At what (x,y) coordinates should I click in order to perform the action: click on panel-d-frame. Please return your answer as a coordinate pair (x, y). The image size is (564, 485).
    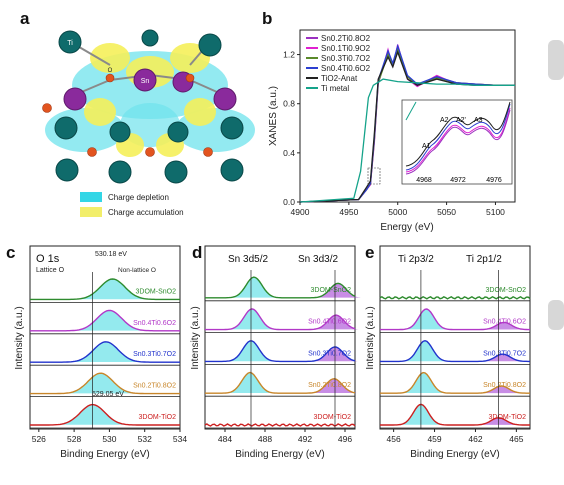
    Looking at the image, I should click on (280, 337).